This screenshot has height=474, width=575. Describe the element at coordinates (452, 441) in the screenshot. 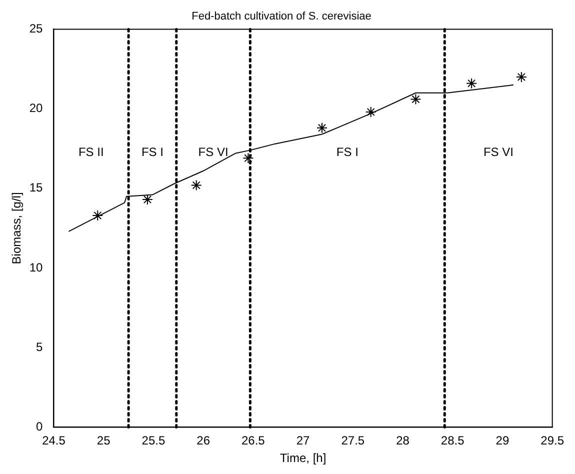

I see `x-tick-label: 28.5` at that location.